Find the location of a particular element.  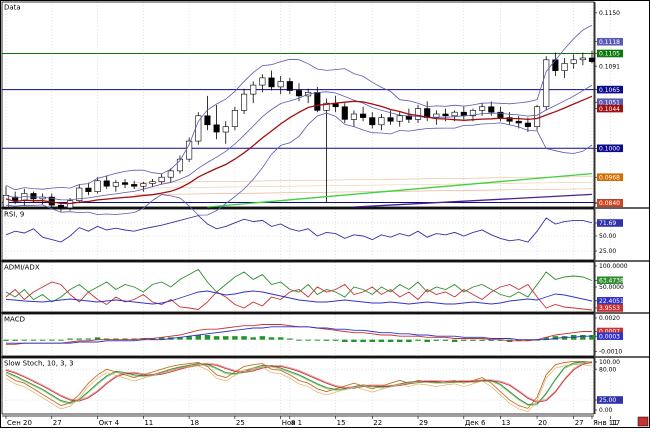

adx-line is located at coordinates (299, 297).